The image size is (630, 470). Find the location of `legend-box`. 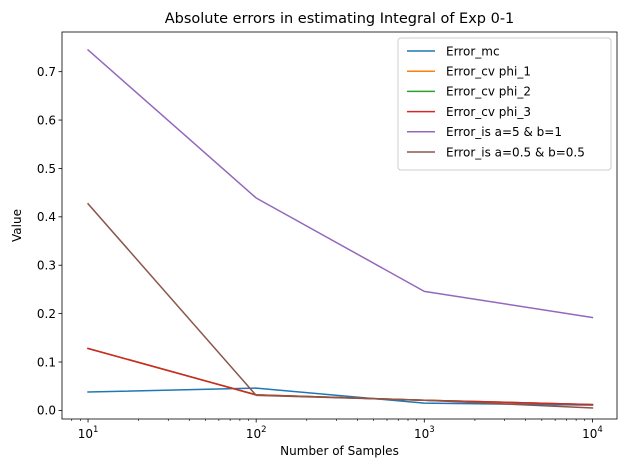

legend-box is located at coordinates (504, 104).